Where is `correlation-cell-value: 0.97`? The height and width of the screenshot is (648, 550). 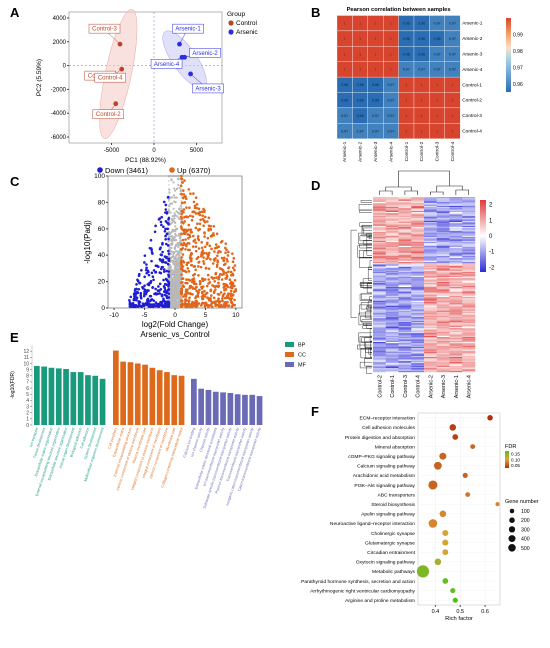
correlation-cell-value: 0.97 is located at coordinates (421, 70).